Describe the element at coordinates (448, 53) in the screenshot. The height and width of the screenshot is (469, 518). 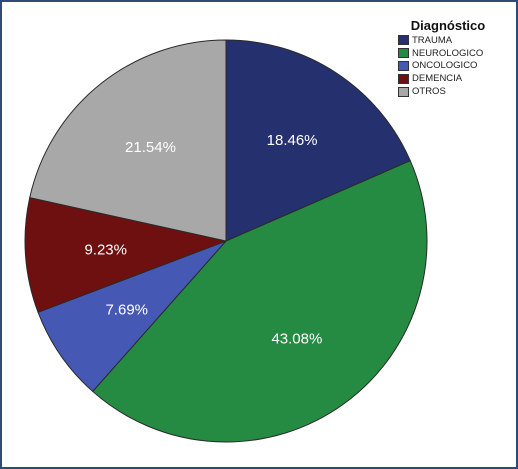
I see `legend-label: NEUROLOGICO` at that location.